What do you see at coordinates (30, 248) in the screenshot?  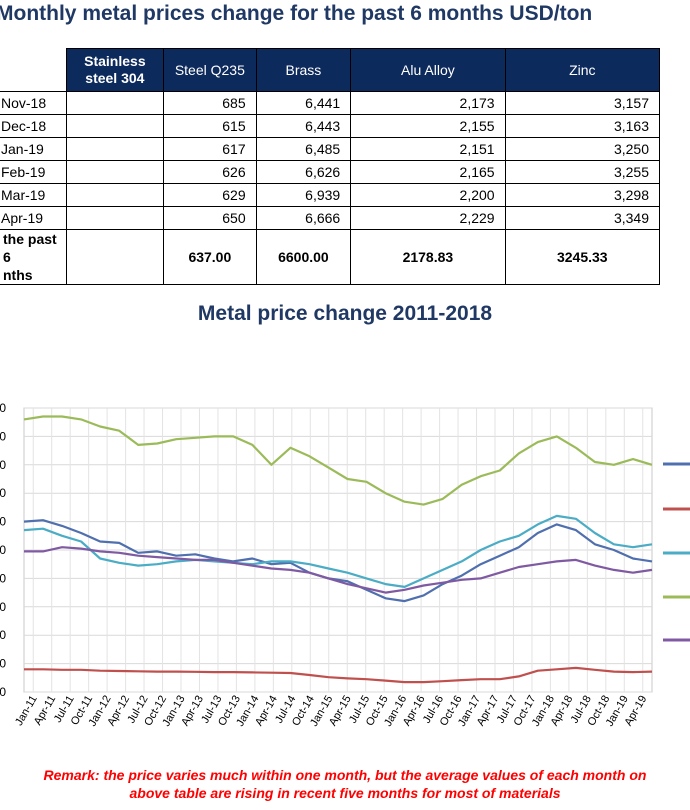 I see `average-label-line: the past 6` at bounding box center [30, 248].